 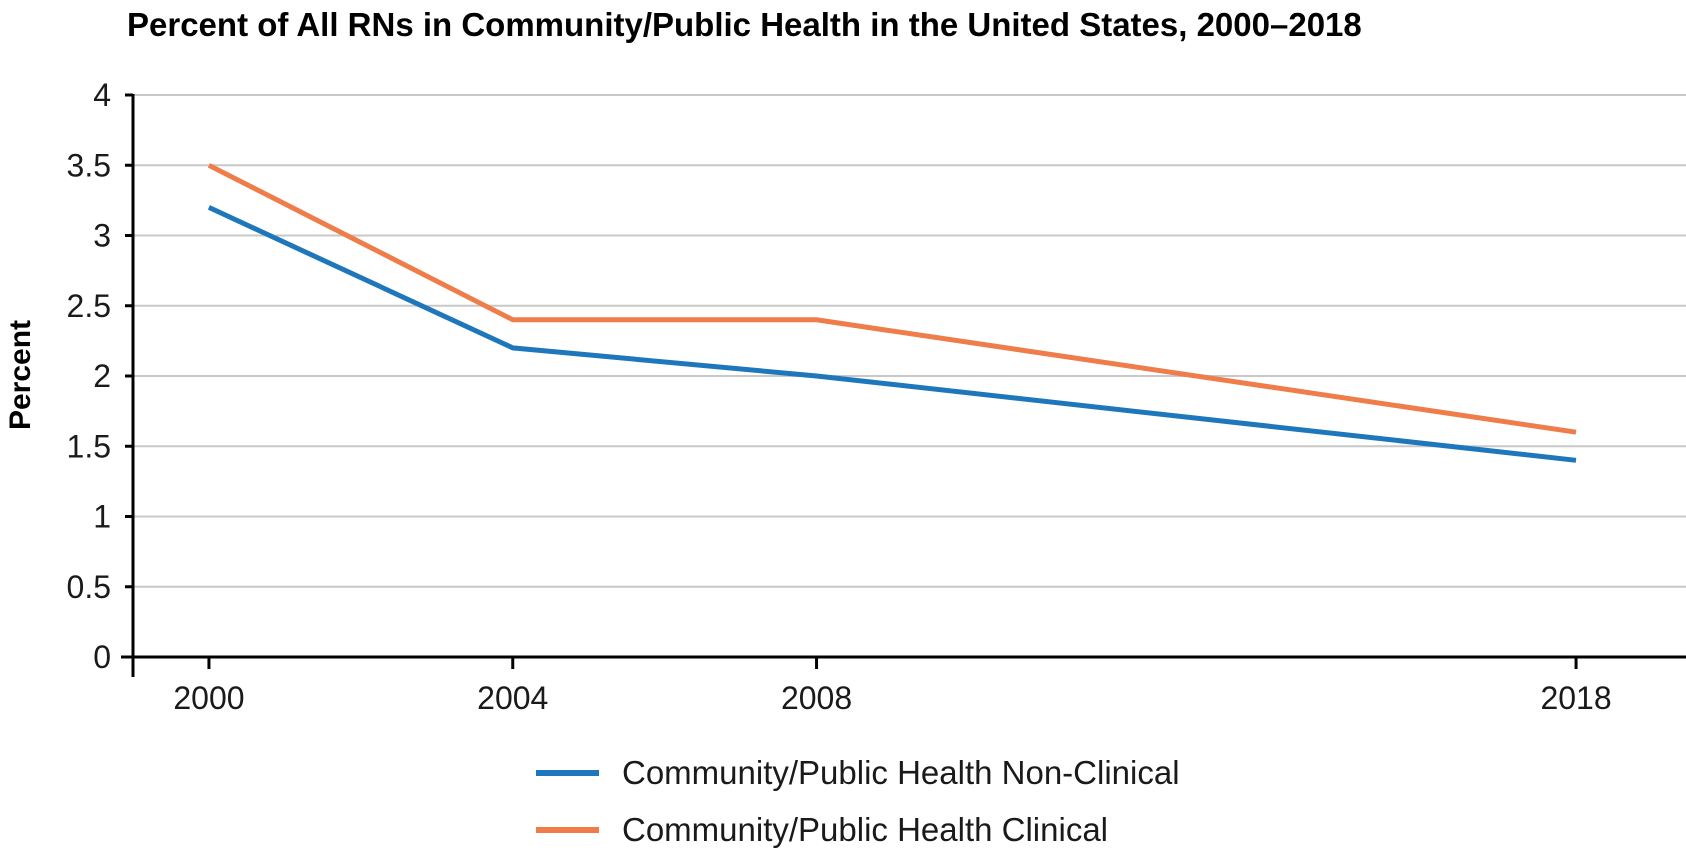 What do you see at coordinates (89, 165) in the screenshot?
I see `y-tick-label: 3.5` at bounding box center [89, 165].